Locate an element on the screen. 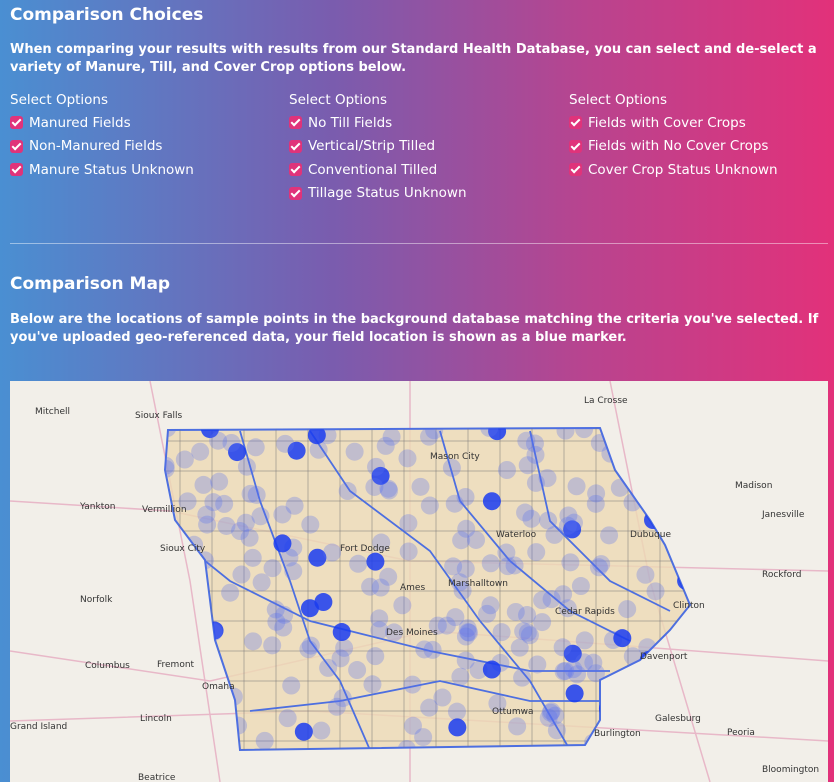  place-label: Peoria is located at coordinates (741, 733).